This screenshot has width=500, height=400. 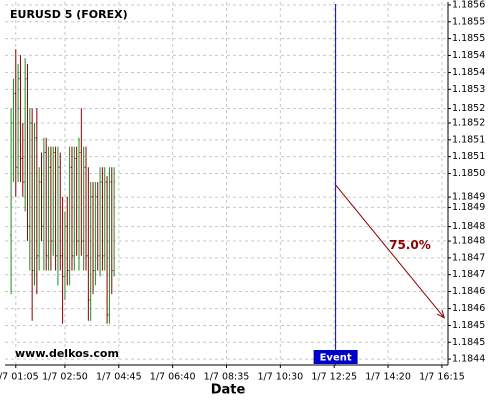 I want to click on x-tick-label: 1/7 12:25, so click(x=334, y=377).